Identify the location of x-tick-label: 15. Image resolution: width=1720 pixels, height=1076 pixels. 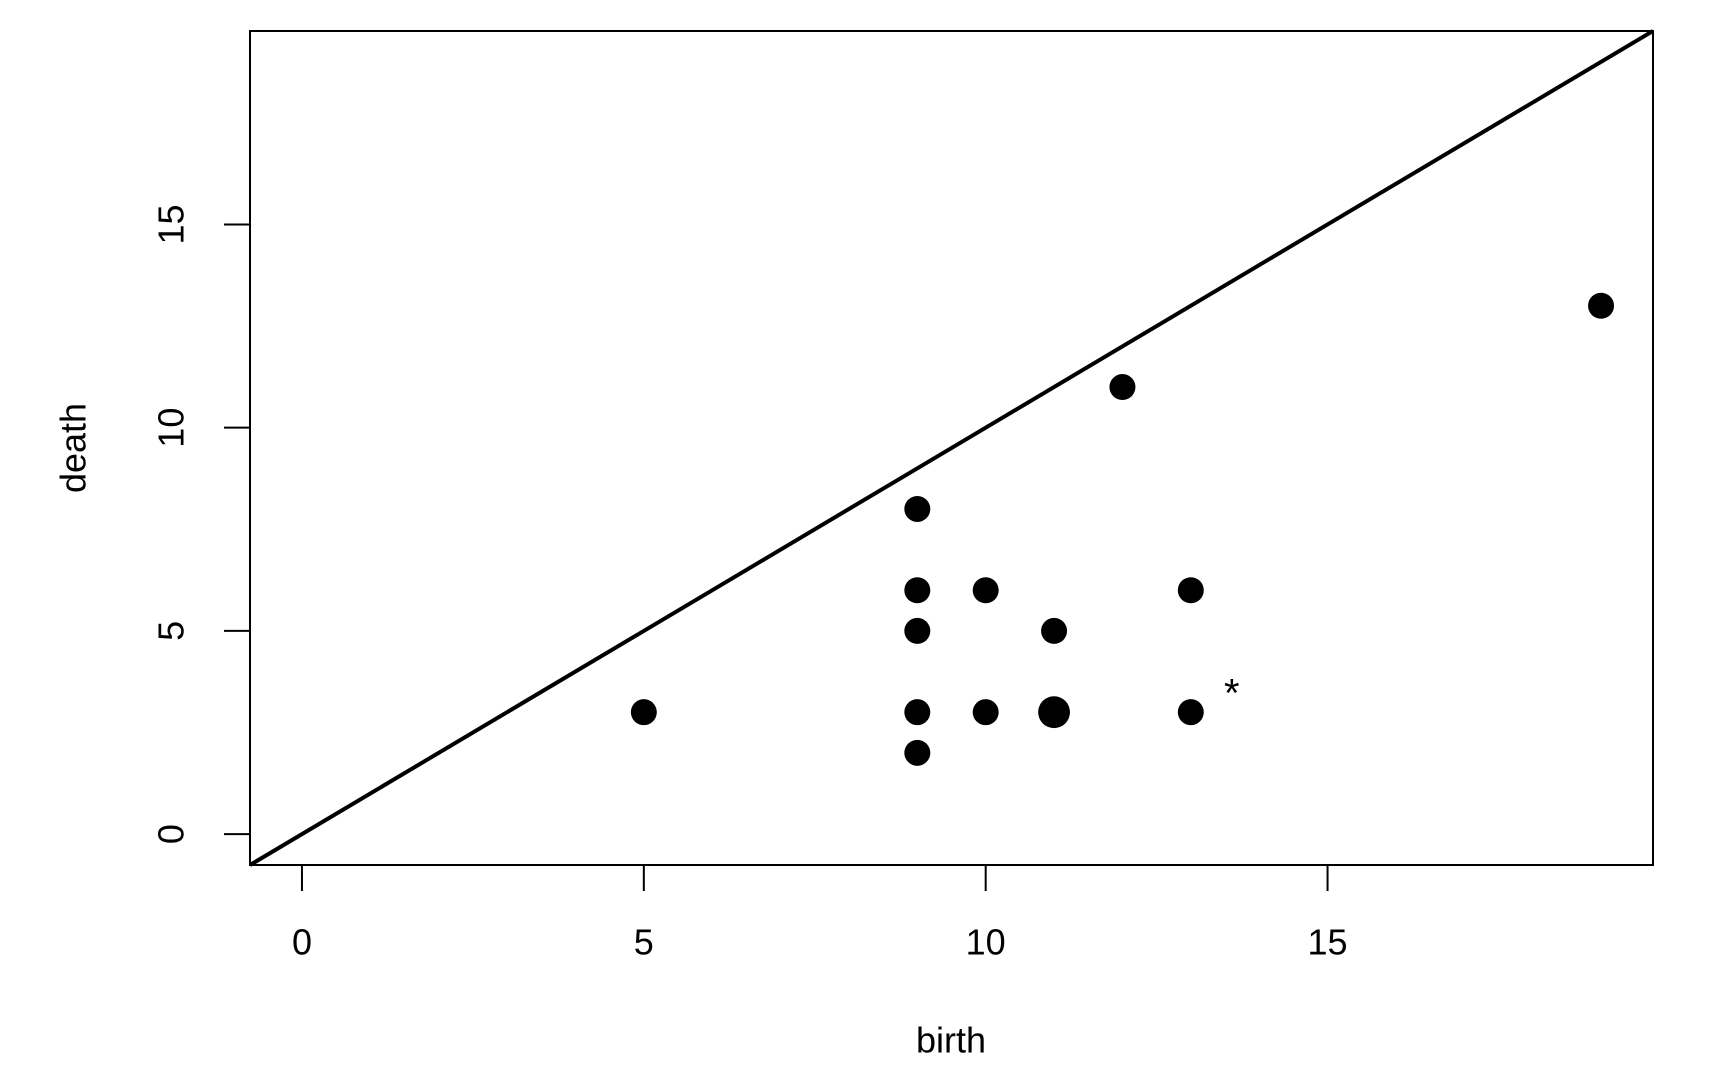
(1328, 942).